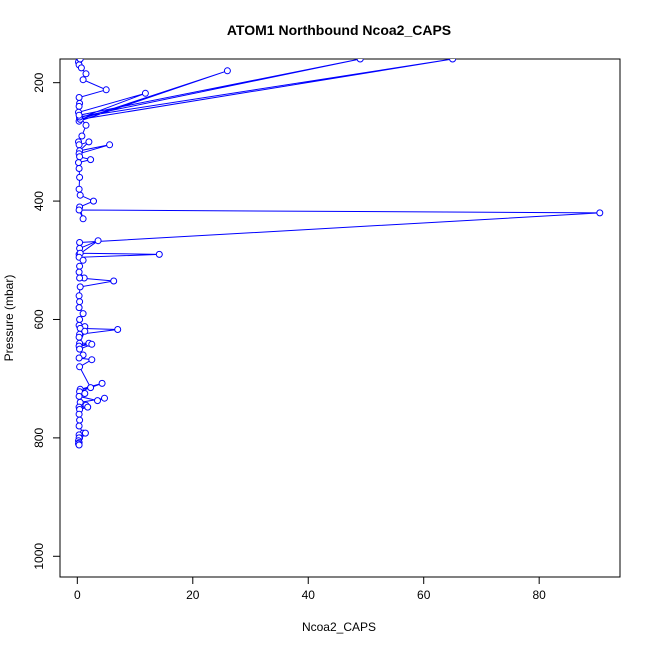 The width and height of the screenshot is (650, 650). I want to click on x-tick-label: 60, so click(424, 595).